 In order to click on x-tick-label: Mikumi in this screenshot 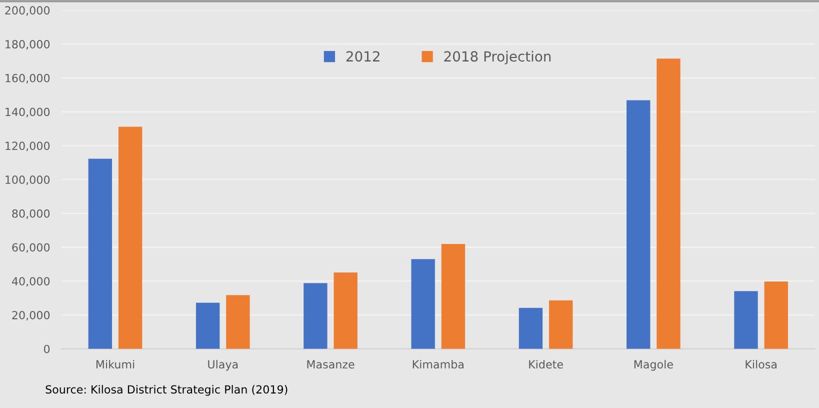, I will do `click(115, 364)`.